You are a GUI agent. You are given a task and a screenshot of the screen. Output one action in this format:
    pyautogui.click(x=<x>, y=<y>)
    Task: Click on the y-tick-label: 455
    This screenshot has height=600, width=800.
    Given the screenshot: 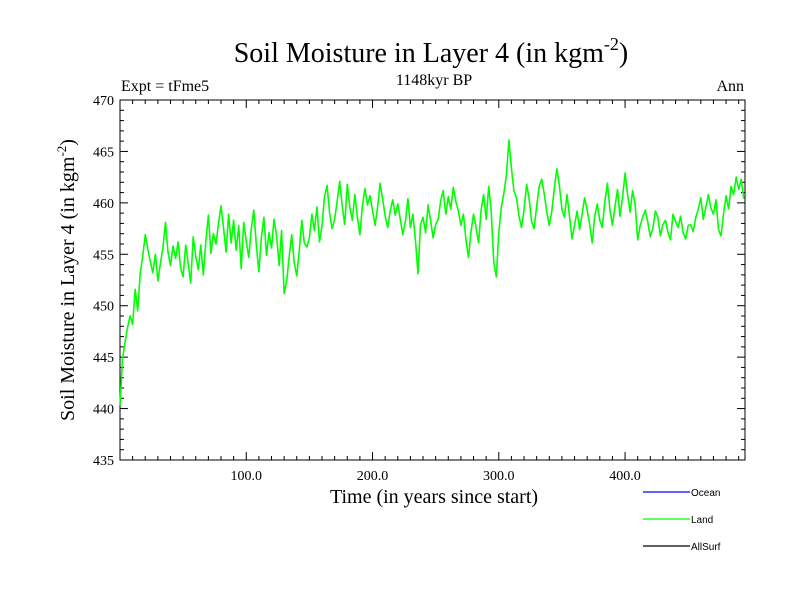 What is the action you would take?
    pyautogui.click(x=103, y=255)
    